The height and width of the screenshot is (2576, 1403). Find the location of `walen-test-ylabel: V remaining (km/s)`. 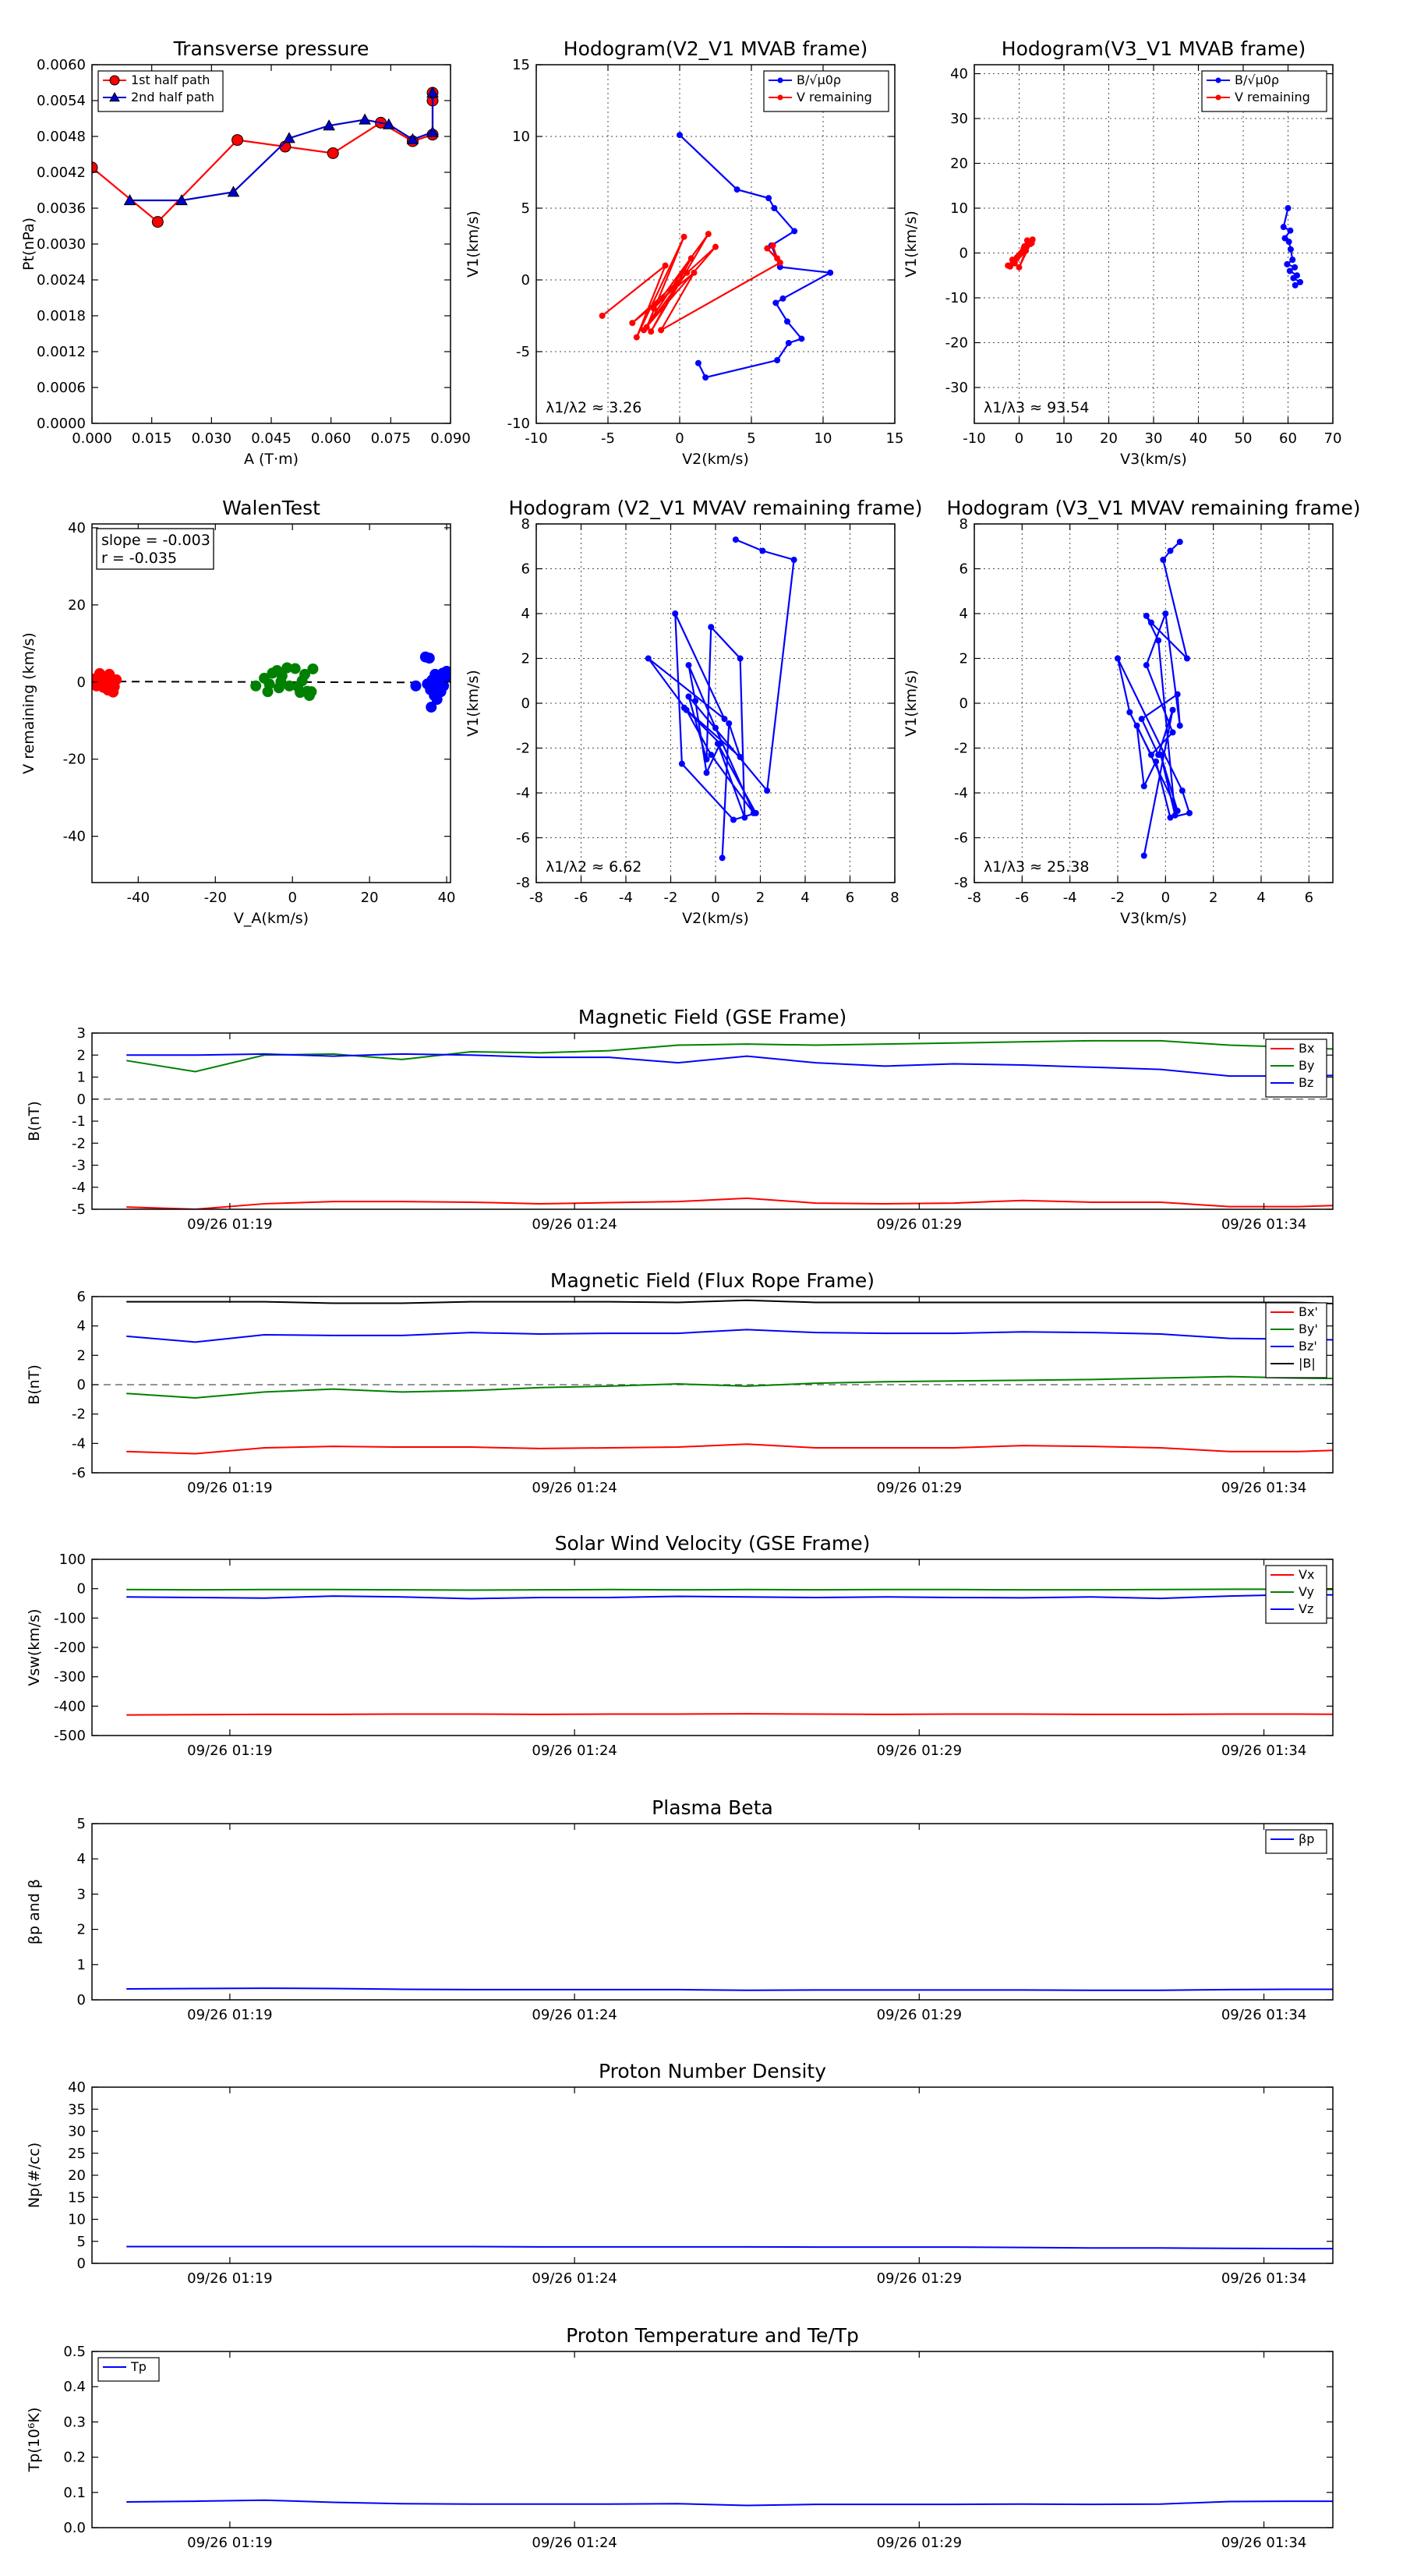

walen-test-ylabel: V remaining (km/s) is located at coordinates (28, 703).